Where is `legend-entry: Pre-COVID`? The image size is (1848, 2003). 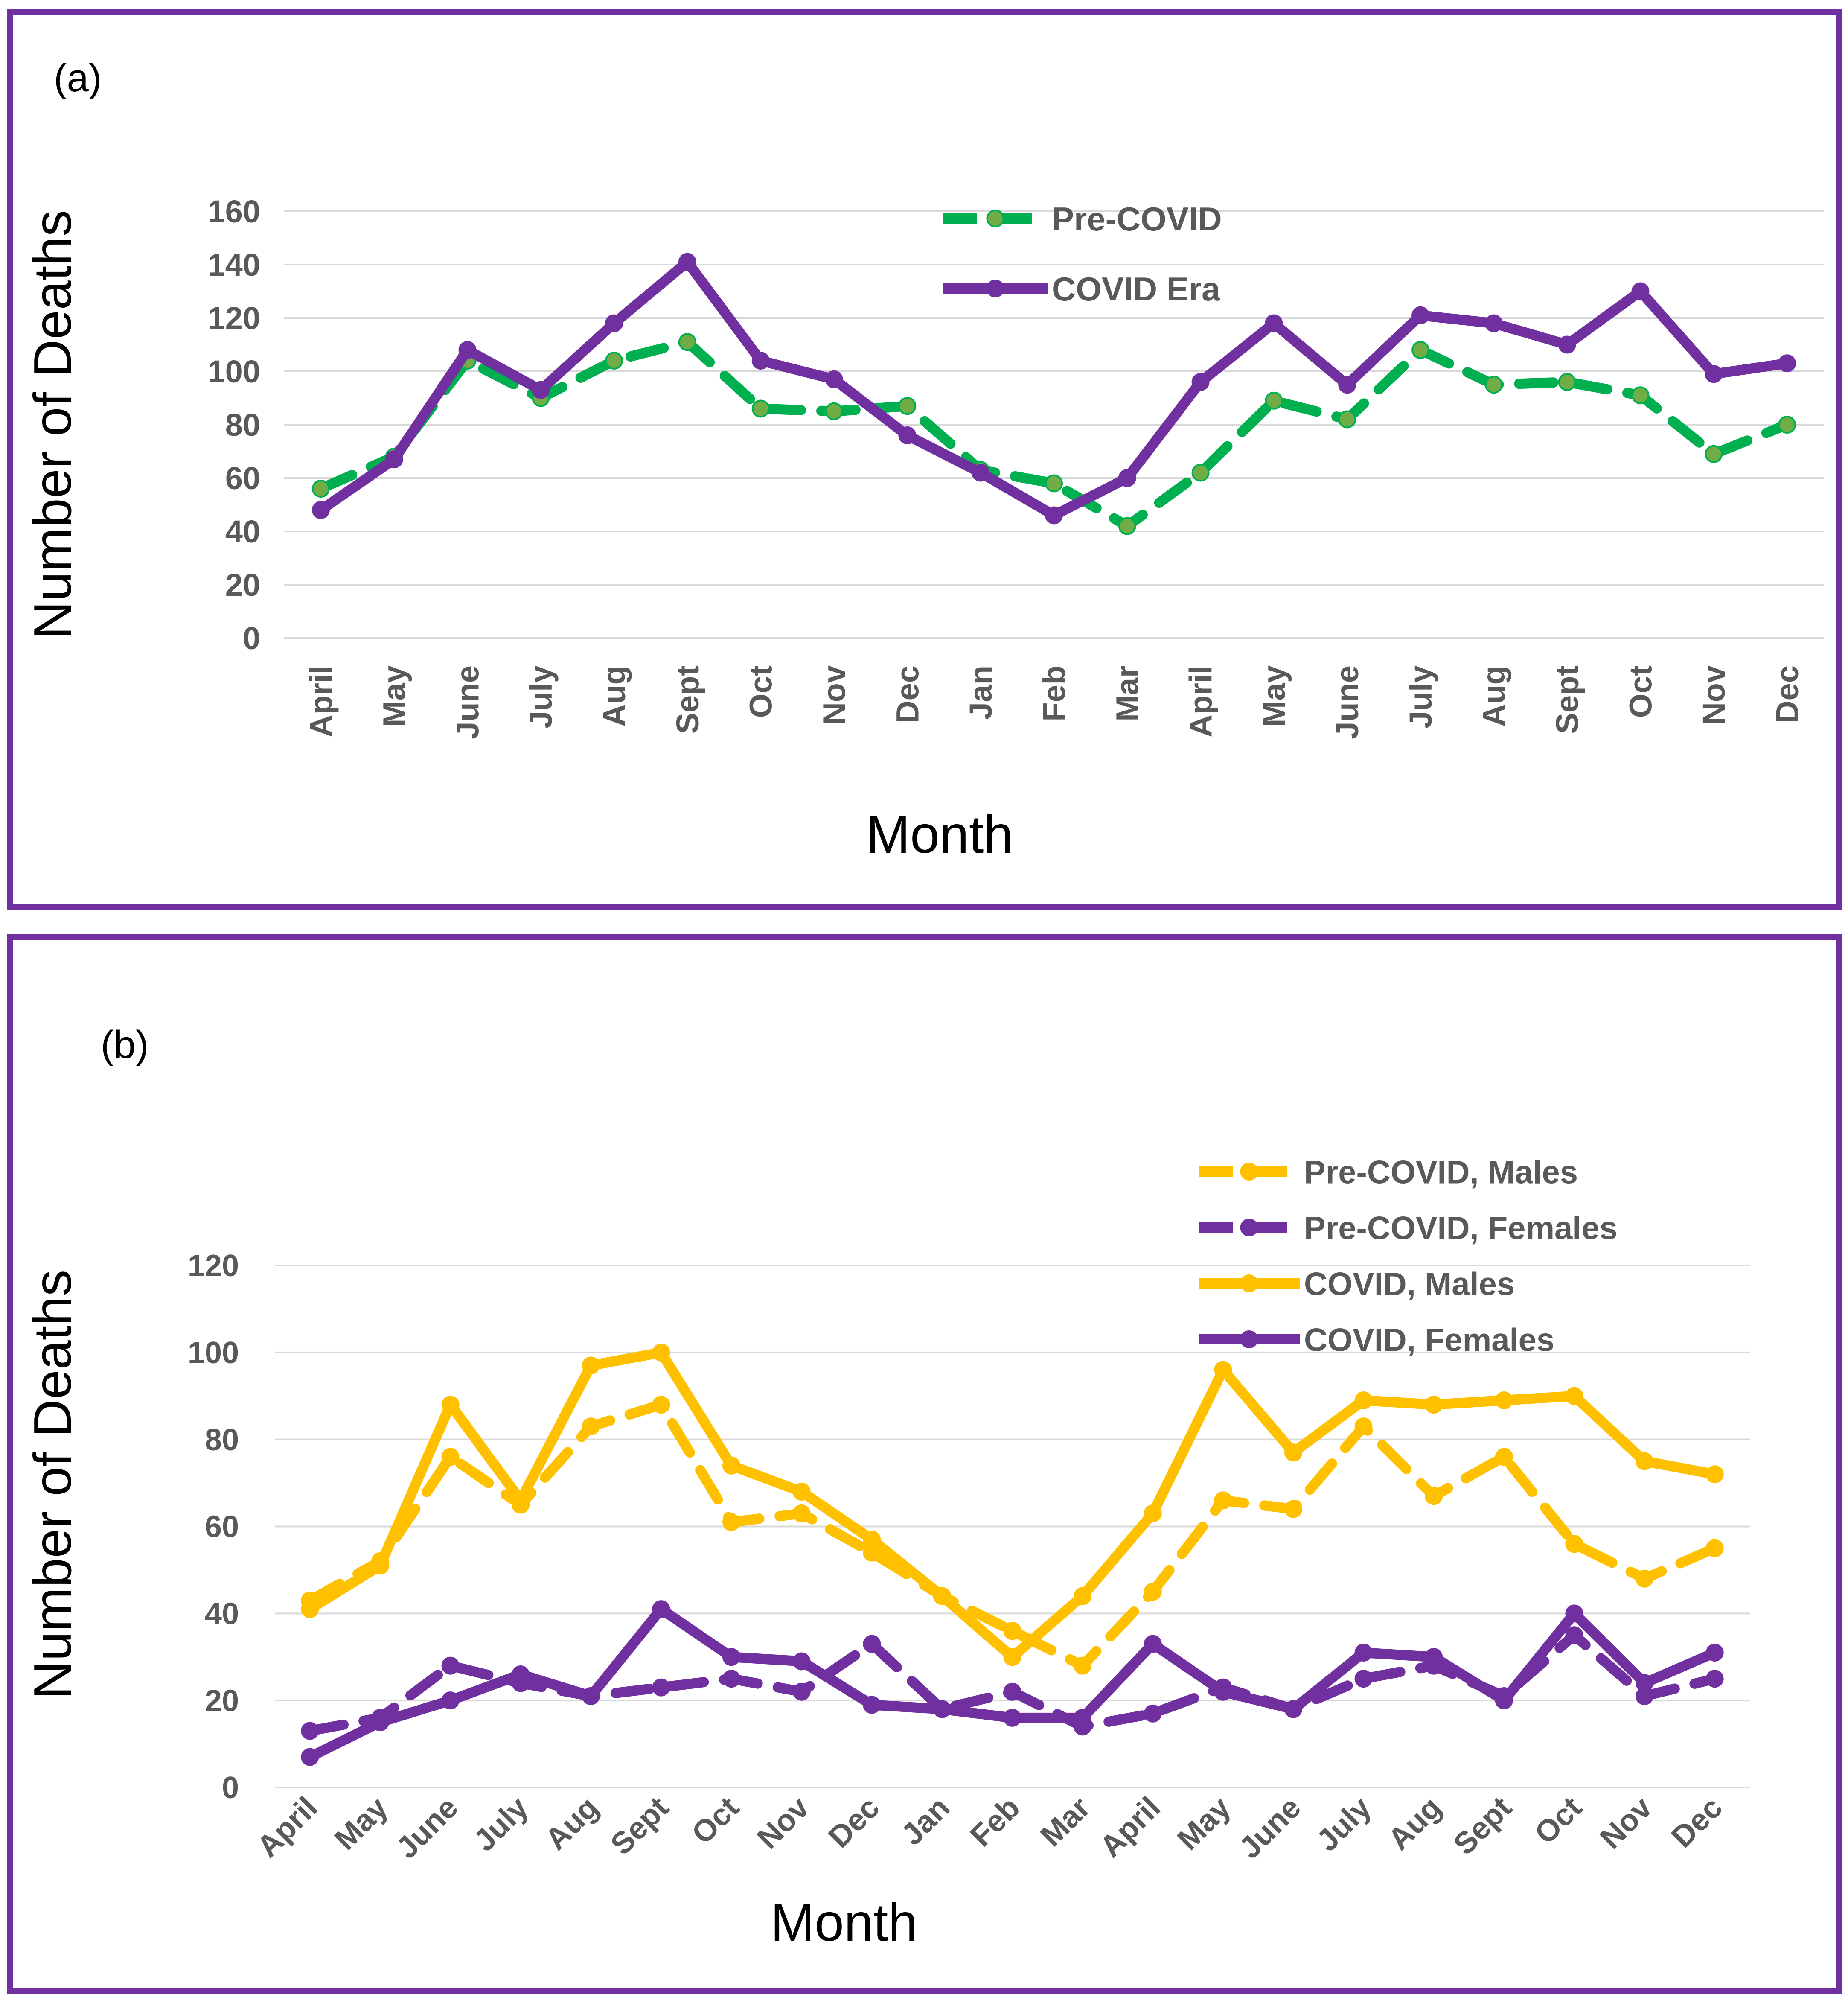 legend-entry: Pre-COVID is located at coordinates (1082, 219).